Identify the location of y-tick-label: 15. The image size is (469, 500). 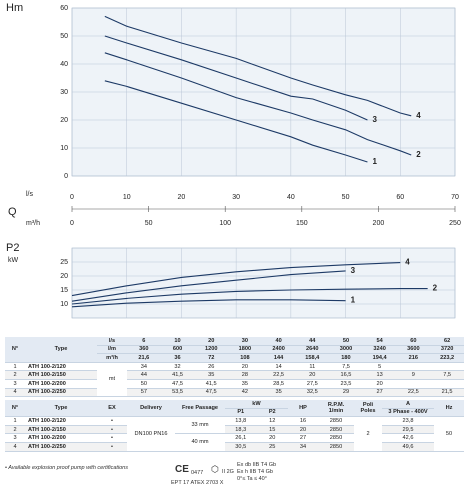
(64, 290).